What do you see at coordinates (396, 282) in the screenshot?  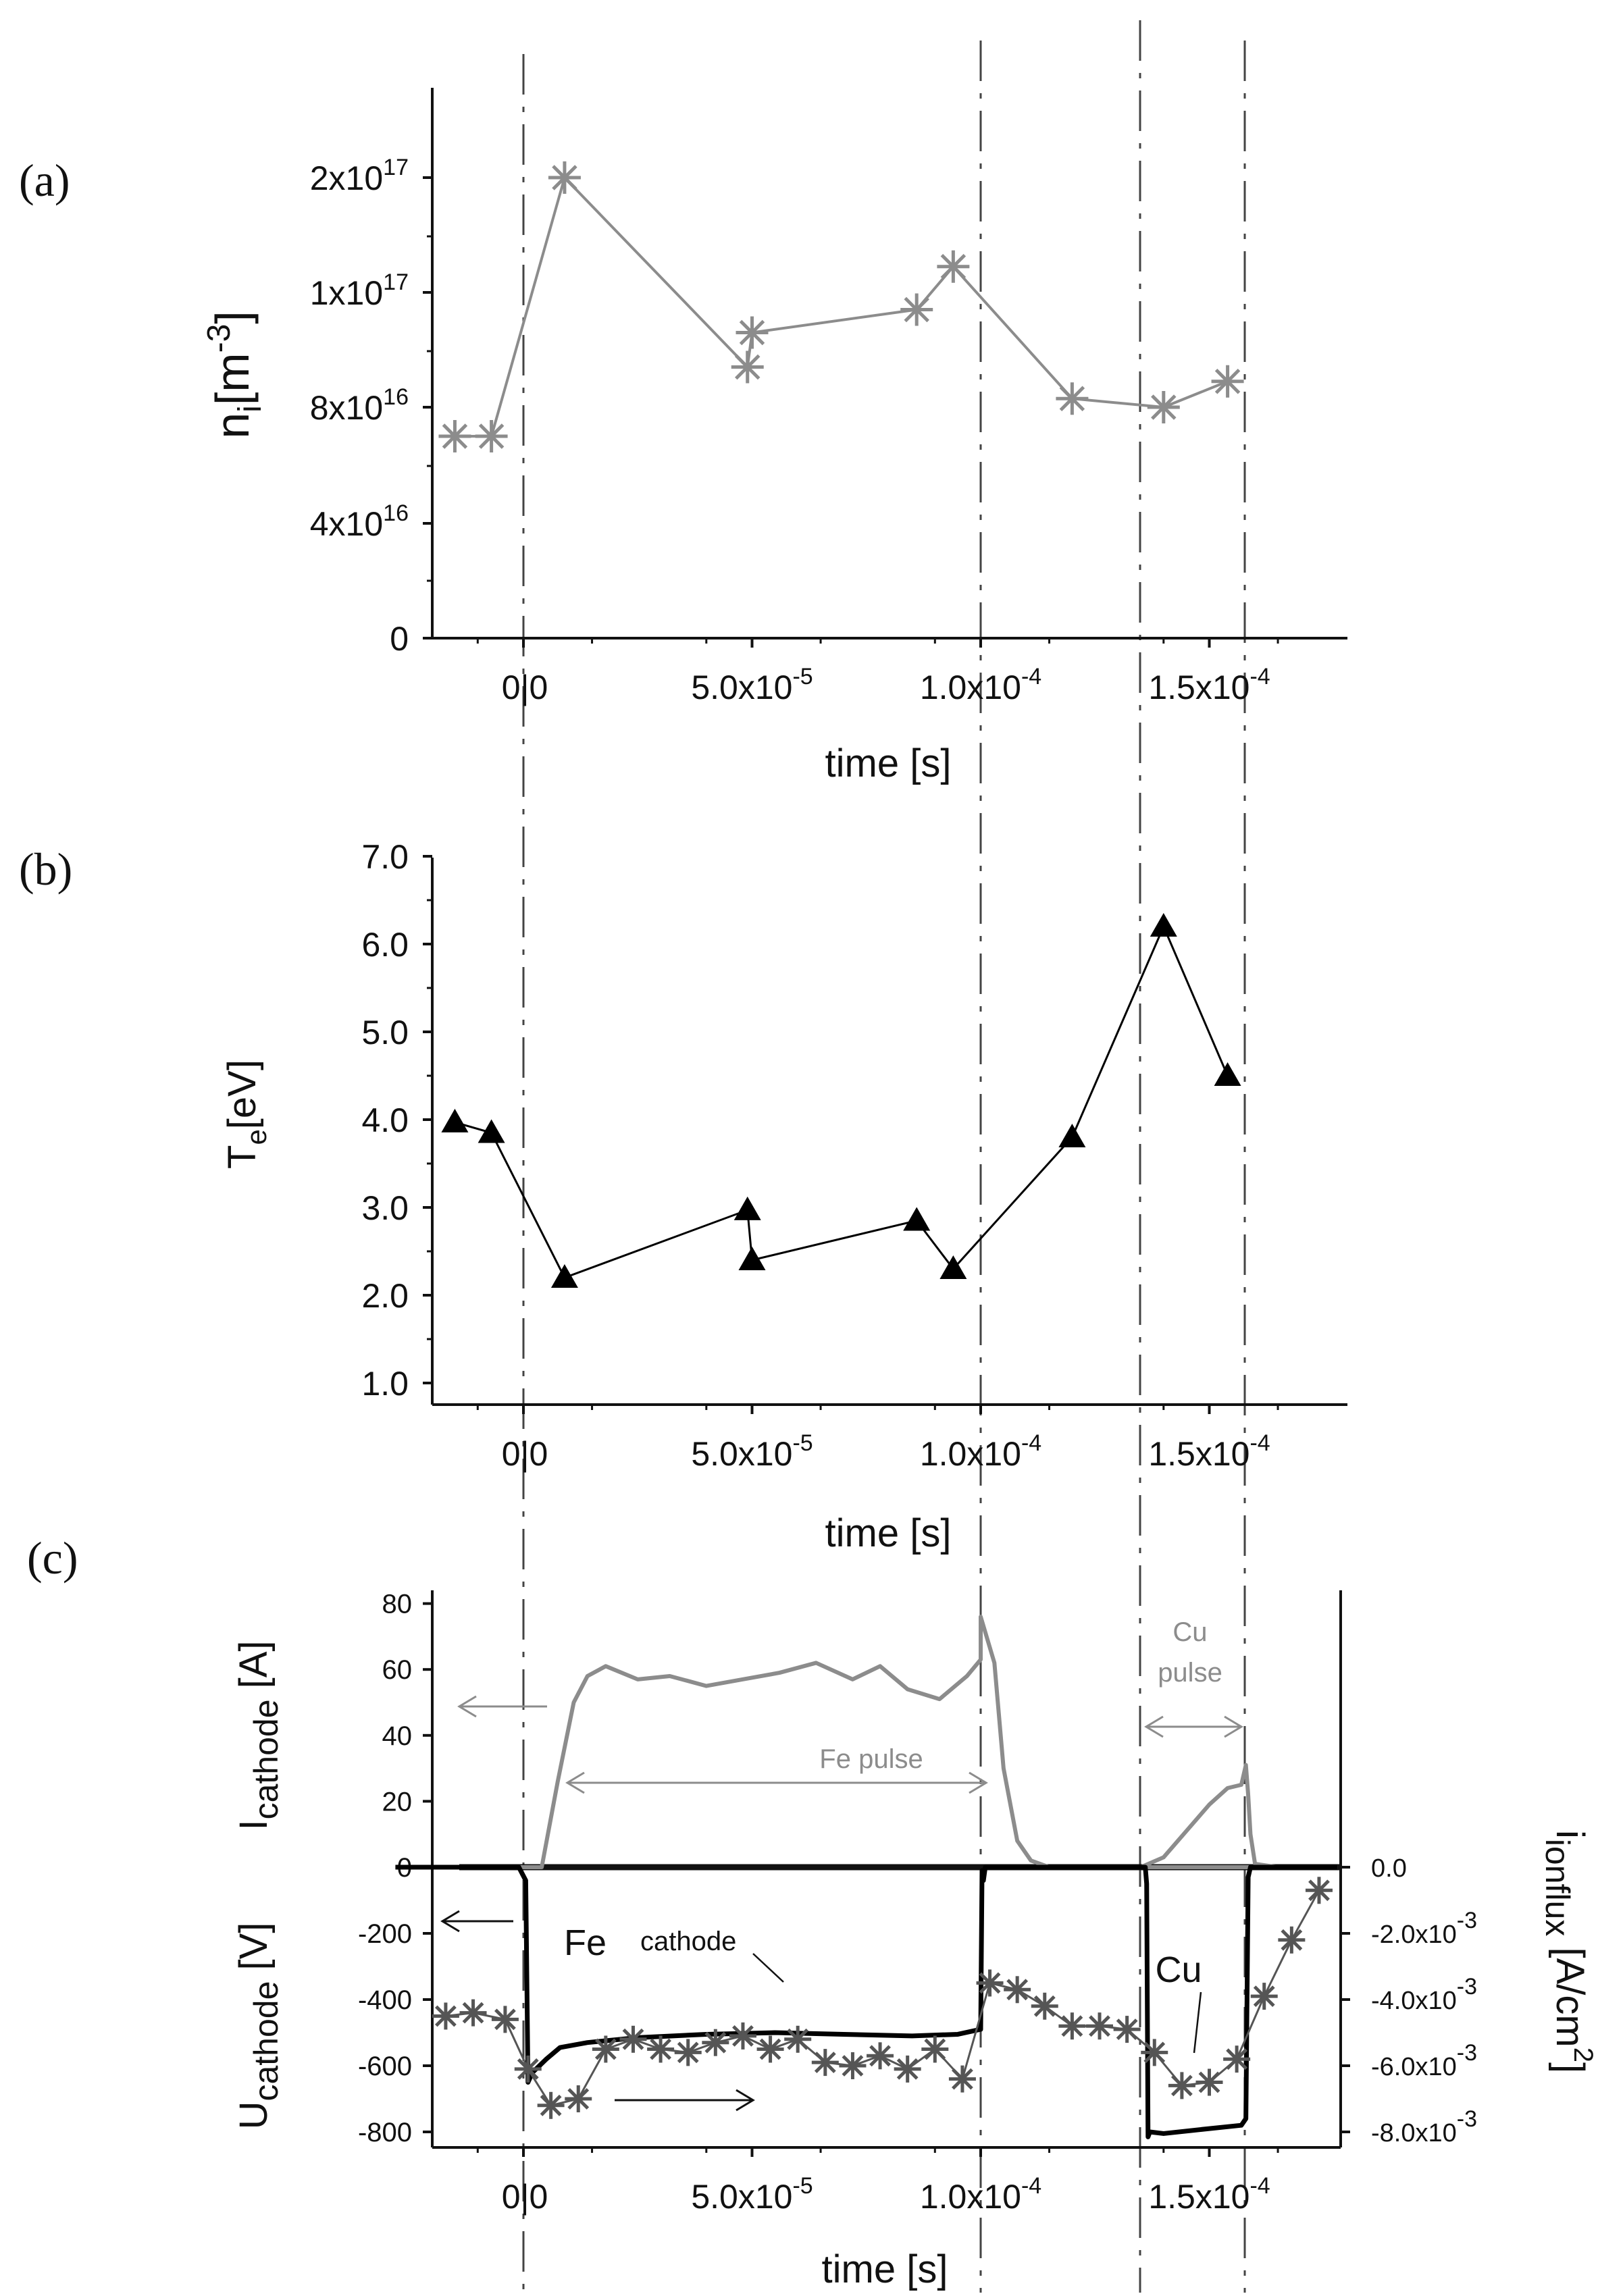 I see `y-tick-label-exponent: 17` at bounding box center [396, 282].